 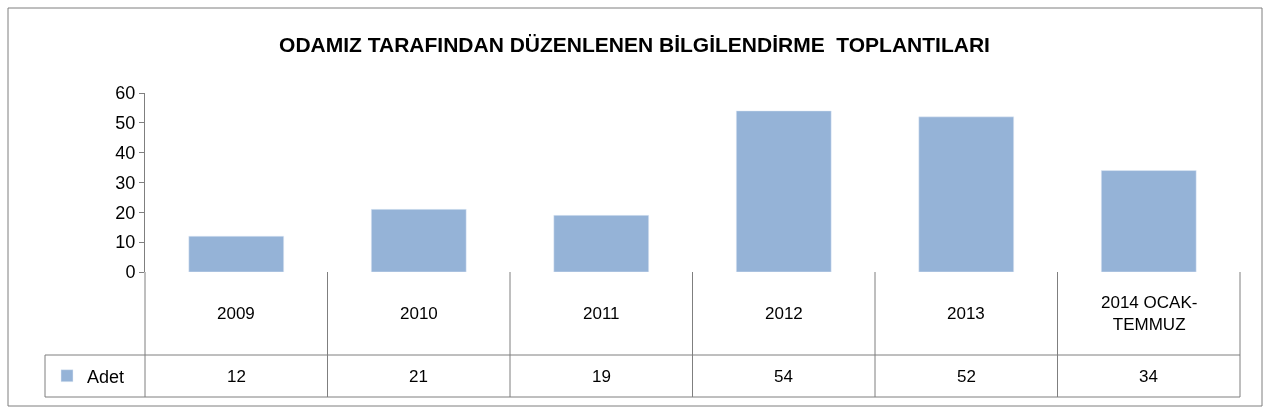 I want to click on data-label: 34, so click(x=1148, y=376).